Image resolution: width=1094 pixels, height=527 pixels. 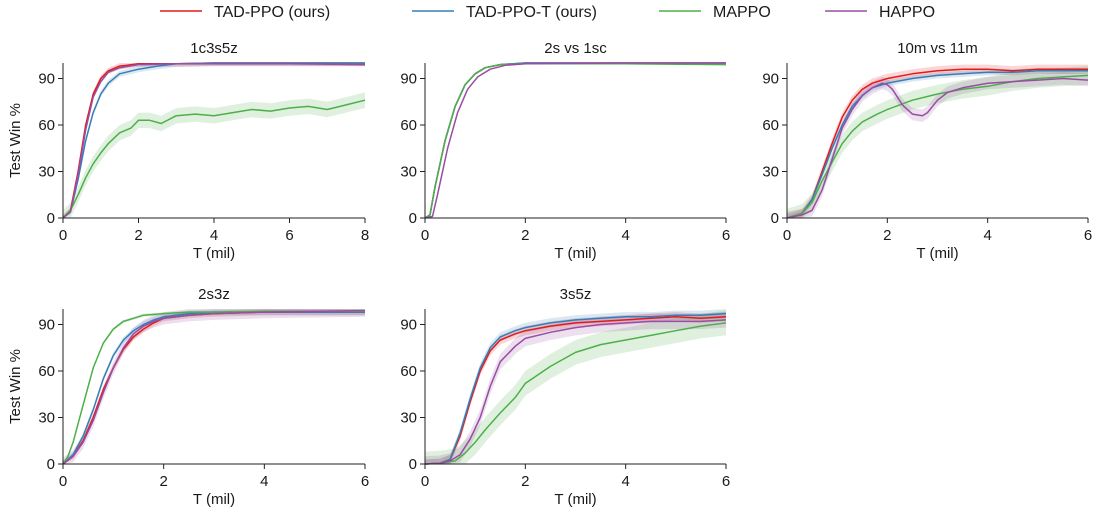 What do you see at coordinates (937, 48) in the screenshot?
I see `panel-title: 10m vs 11m` at bounding box center [937, 48].